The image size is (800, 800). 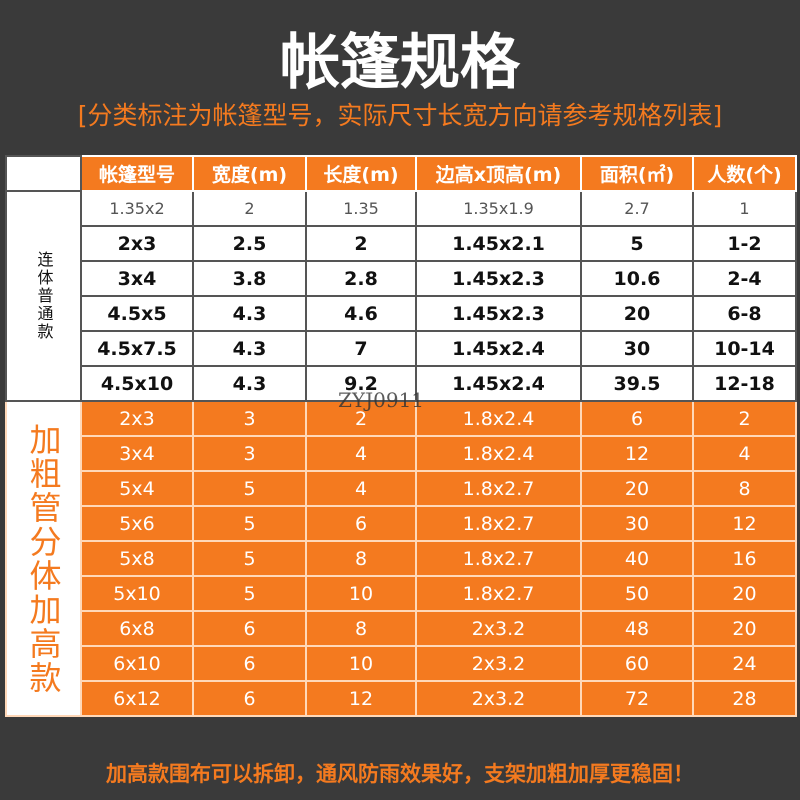 I want to click on table-cell: 6x8, so click(x=137, y=628).